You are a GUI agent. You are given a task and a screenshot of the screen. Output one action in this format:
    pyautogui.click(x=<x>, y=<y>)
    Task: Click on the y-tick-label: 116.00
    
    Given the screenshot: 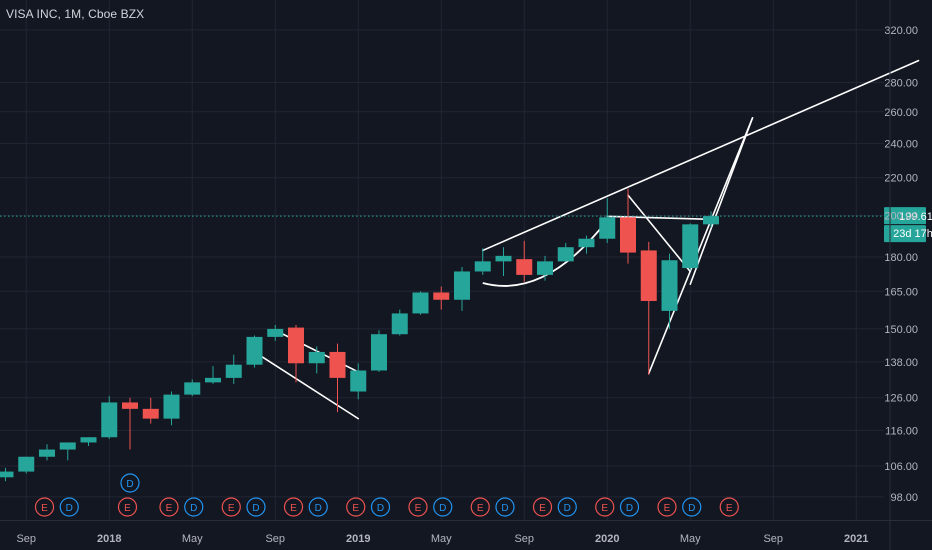 What is the action you would take?
    pyautogui.click(x=901, y=431)
    